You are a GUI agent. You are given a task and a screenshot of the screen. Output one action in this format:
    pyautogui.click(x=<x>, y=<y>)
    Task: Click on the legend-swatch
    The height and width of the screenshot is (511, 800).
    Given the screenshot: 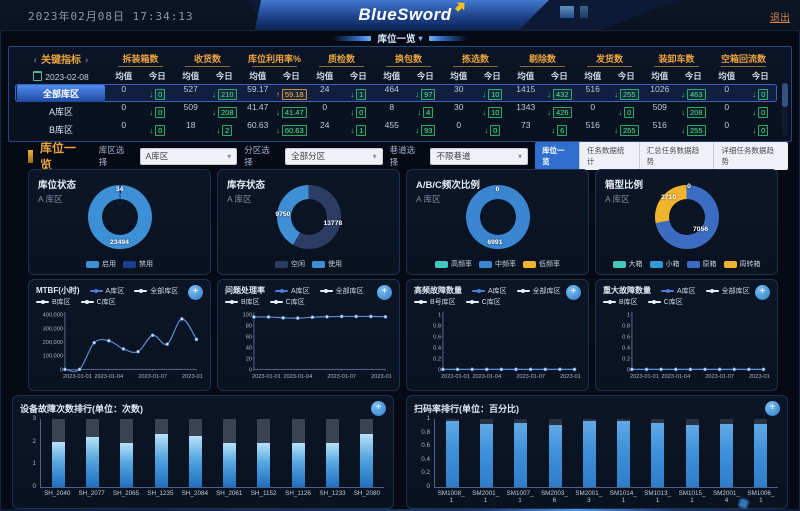 What is the action you would take?
    pyautogui.click(x=318, y=264)
    